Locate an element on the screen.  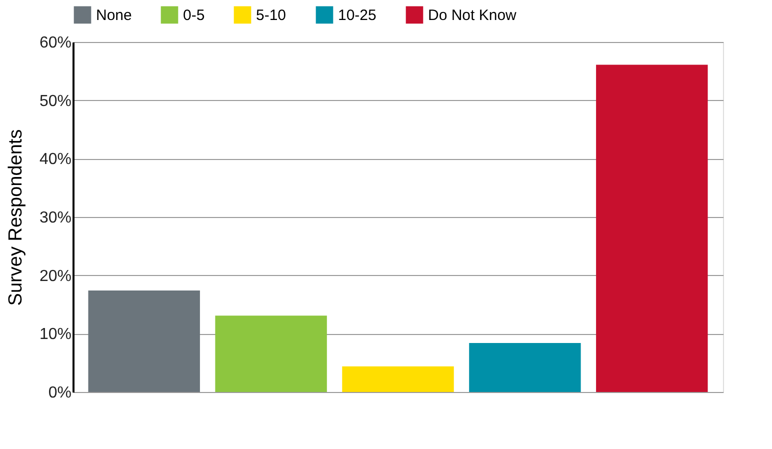
legend-label: Do Not Know is located at coordinates (472, 15).